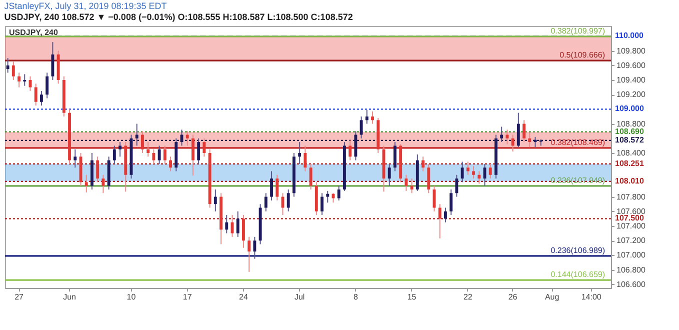 This screenshot has width=679, height=330. What do you see at coordinates (631, 241) in the screenshot?
I see `y-tick-label: 107.200` at bounding box center [631, 241].